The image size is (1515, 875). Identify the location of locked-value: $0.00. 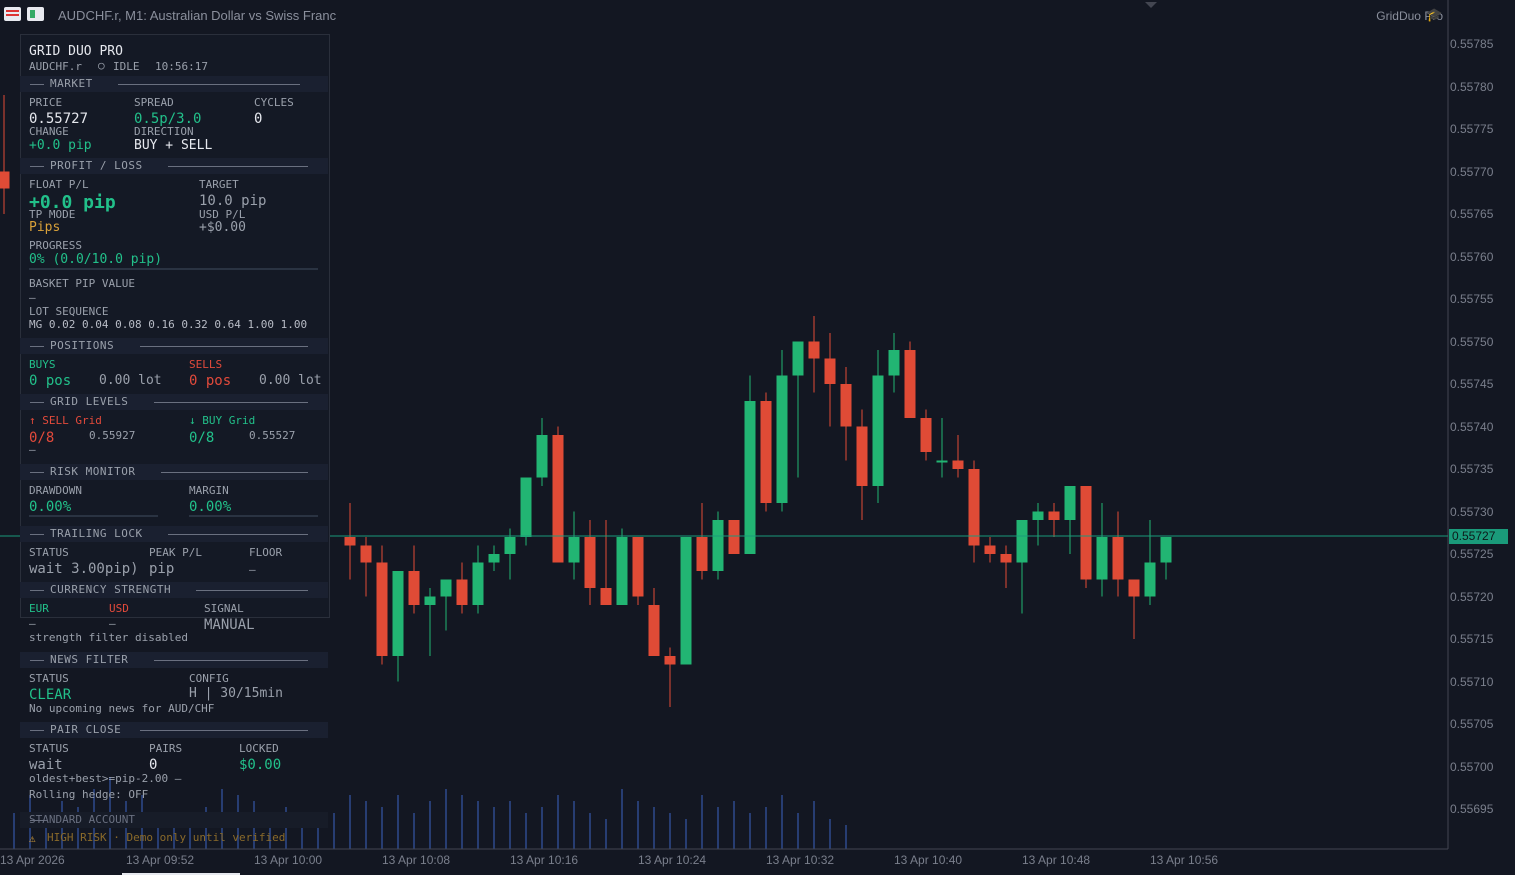
(260, 765).